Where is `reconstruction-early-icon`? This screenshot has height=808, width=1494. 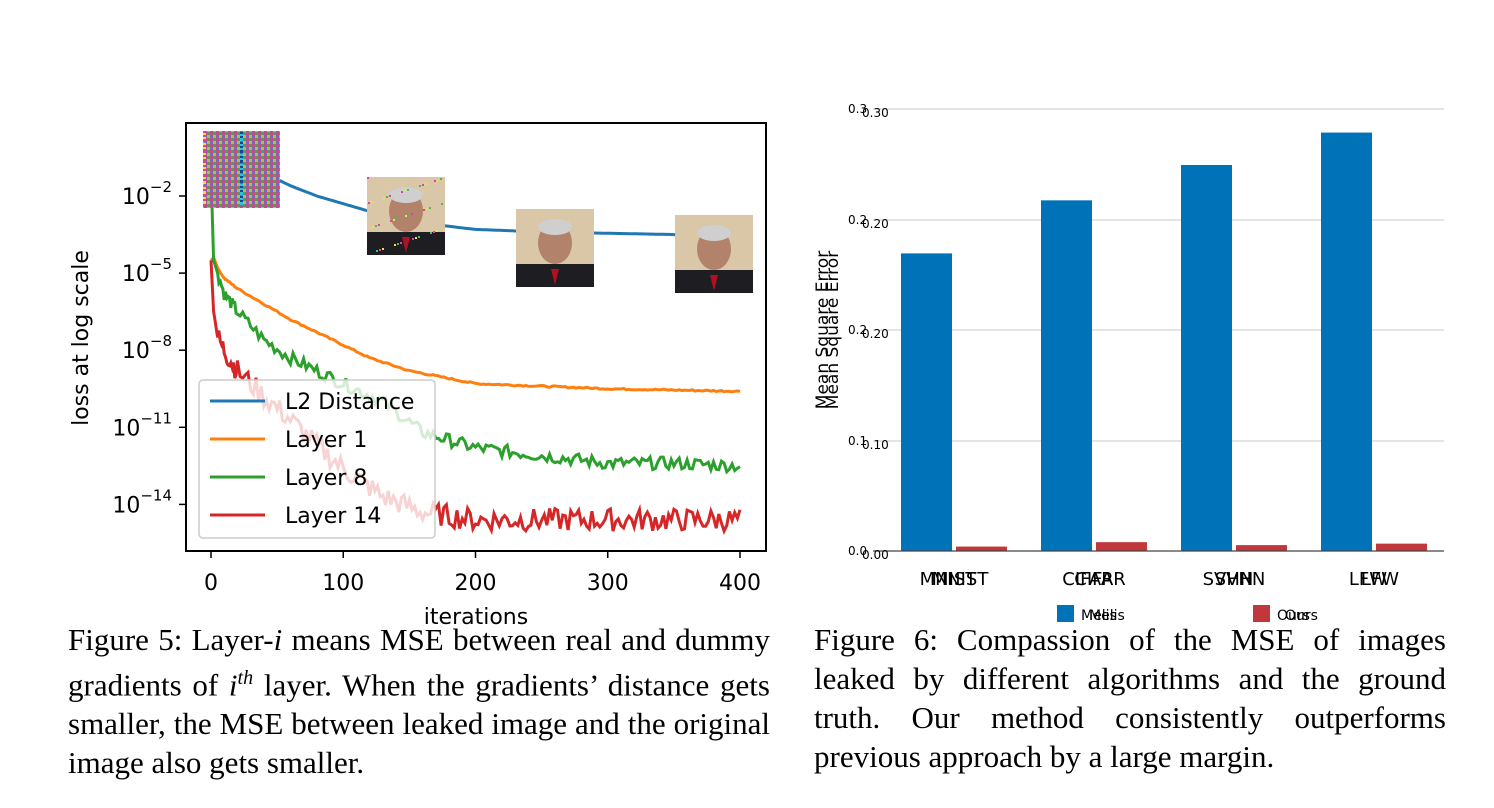 reconstruction-early-icon is located at coordinates (406, 216).